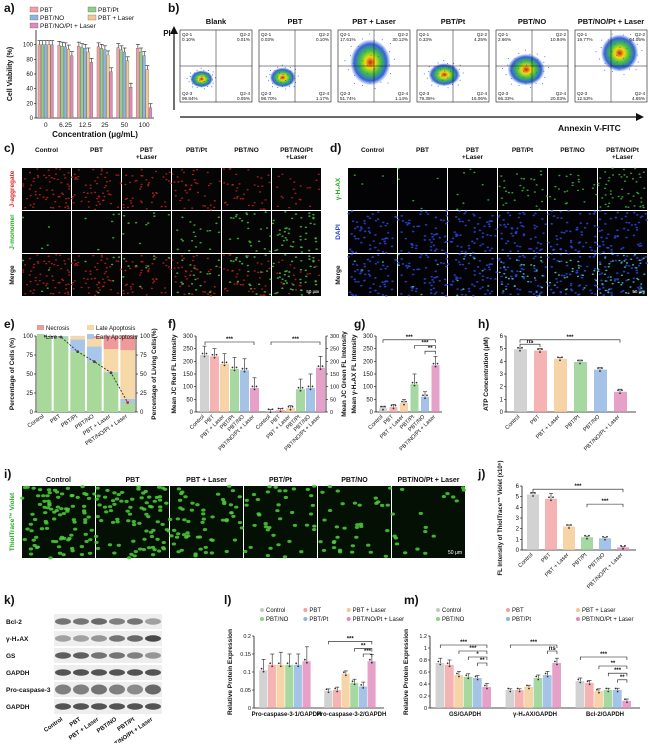 The height and width of the screenshot is (748, 650). What do you see at coordinates (472, 189) in the screenshot?
I see `micrograph` at bounding box center [472, 189].